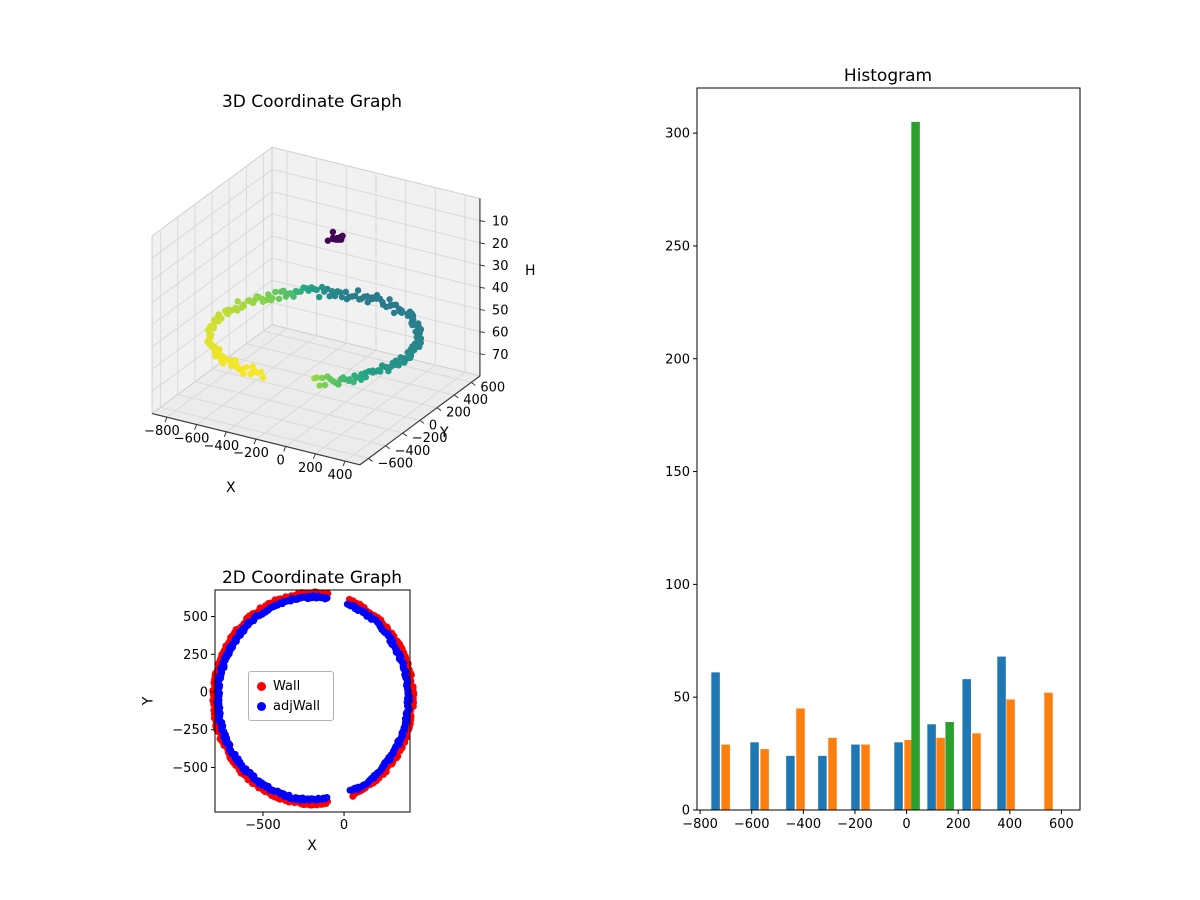  Describe the element at coordinates (413, 451) in the screenshot. I see `y-tick-label: −400` at that location.